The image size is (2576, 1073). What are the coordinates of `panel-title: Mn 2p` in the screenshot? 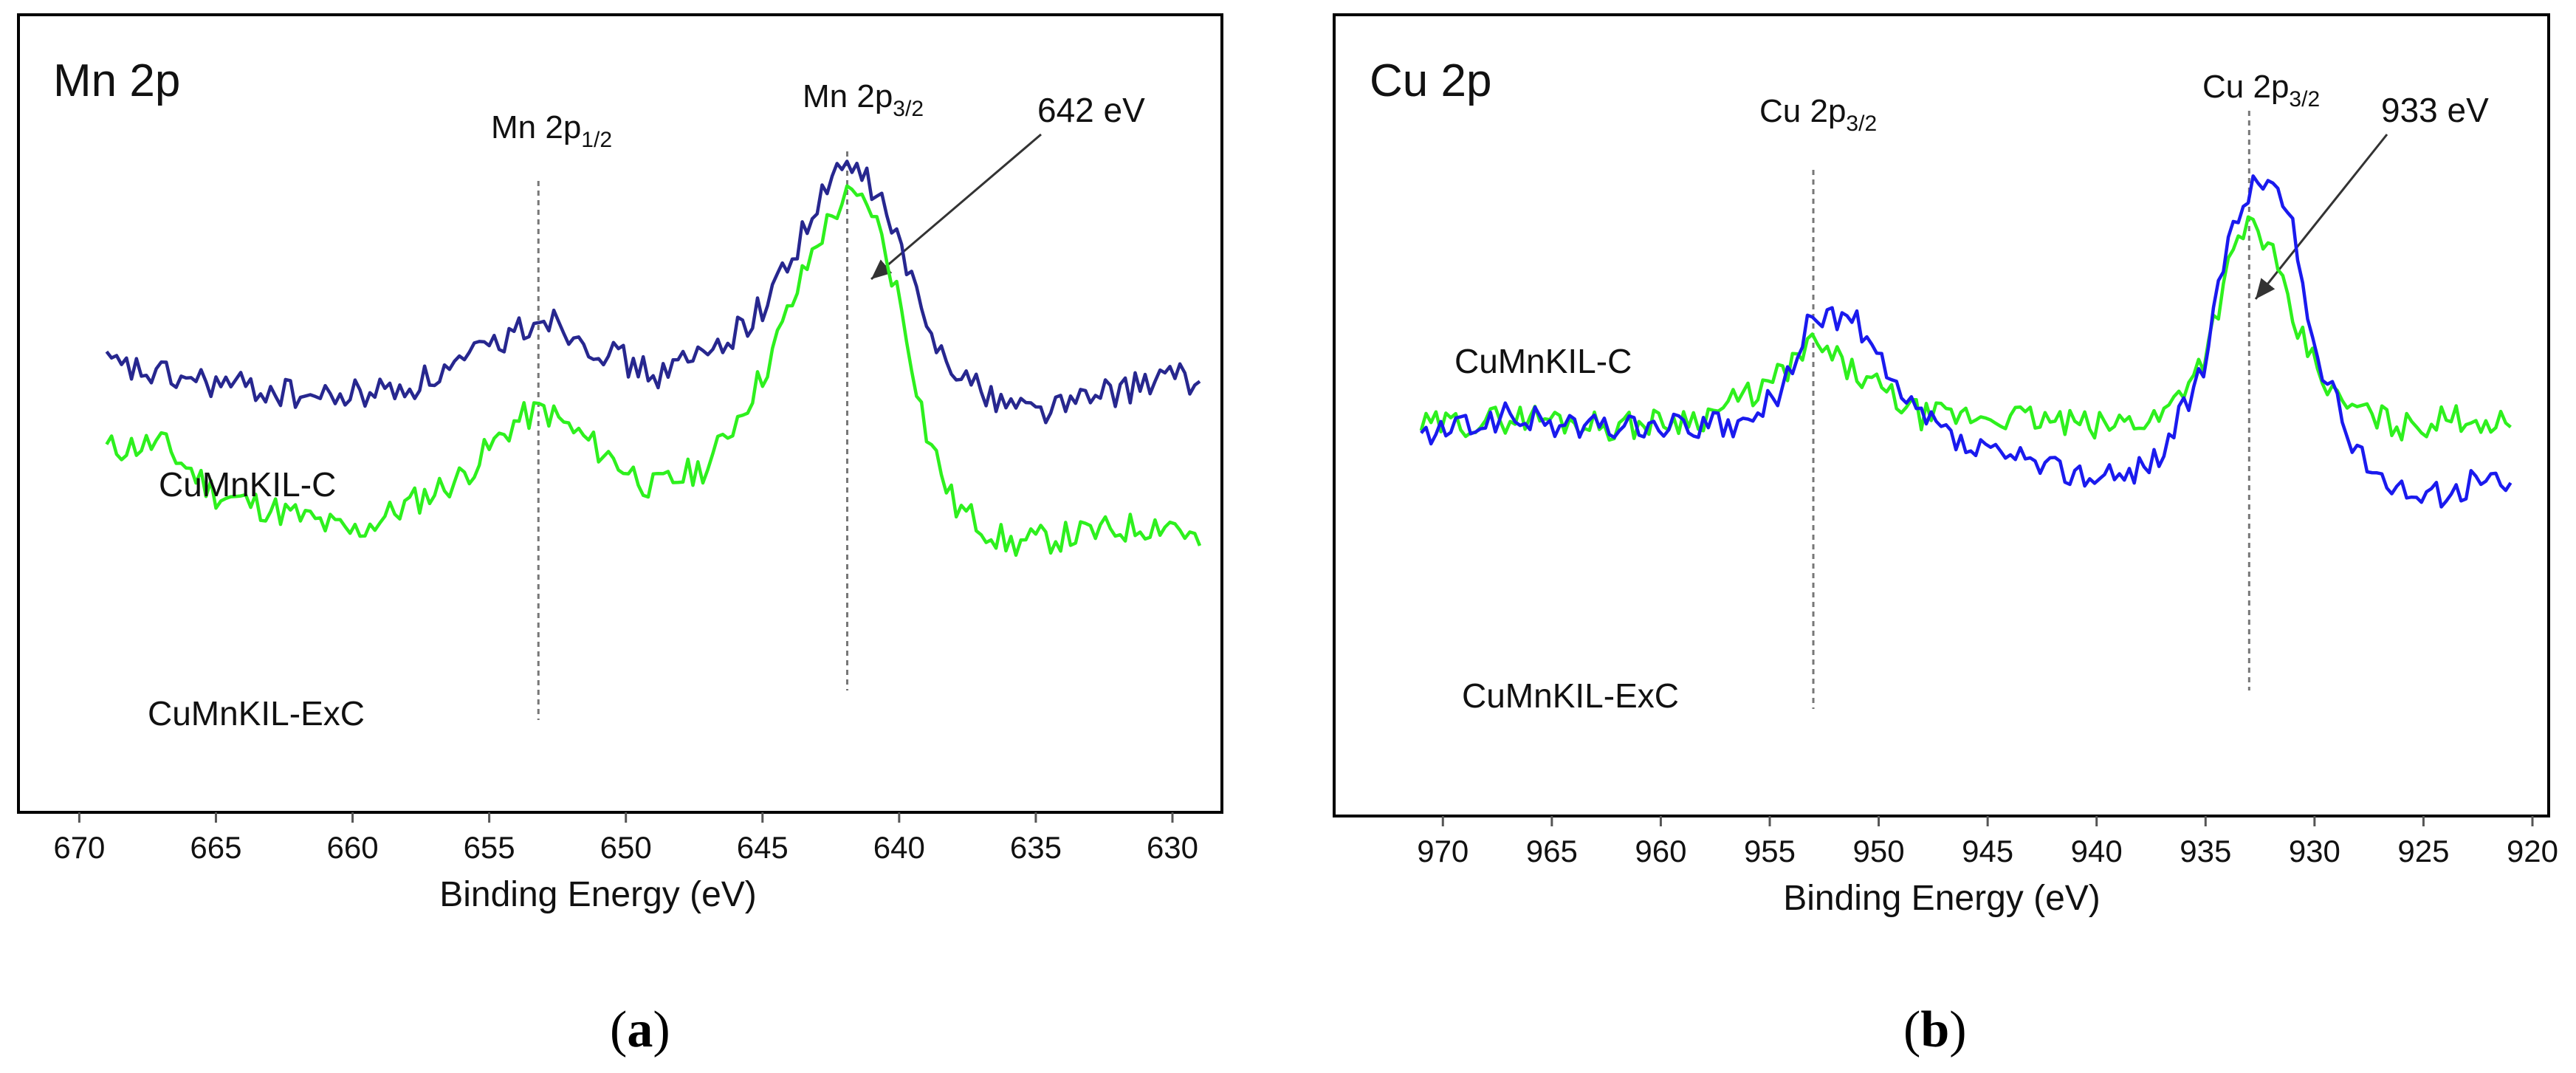 It's located at (116, 80).